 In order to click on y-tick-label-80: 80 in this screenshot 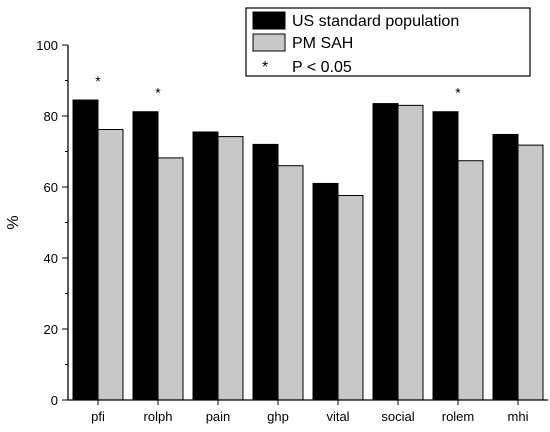, I will do `click(51, 116)`.